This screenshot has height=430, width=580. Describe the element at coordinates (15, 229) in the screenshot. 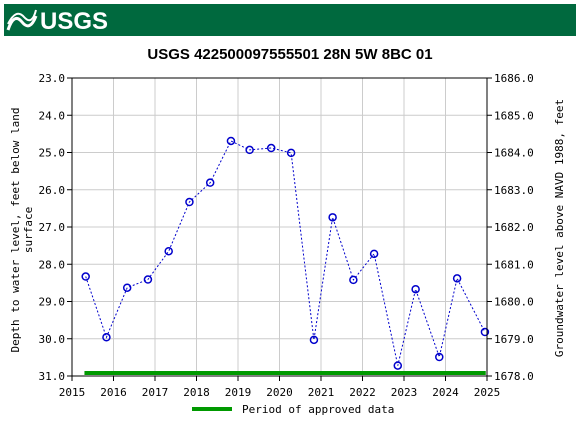

I see `left-axis-label-line1: Depth to water level, feet below land` at that location.